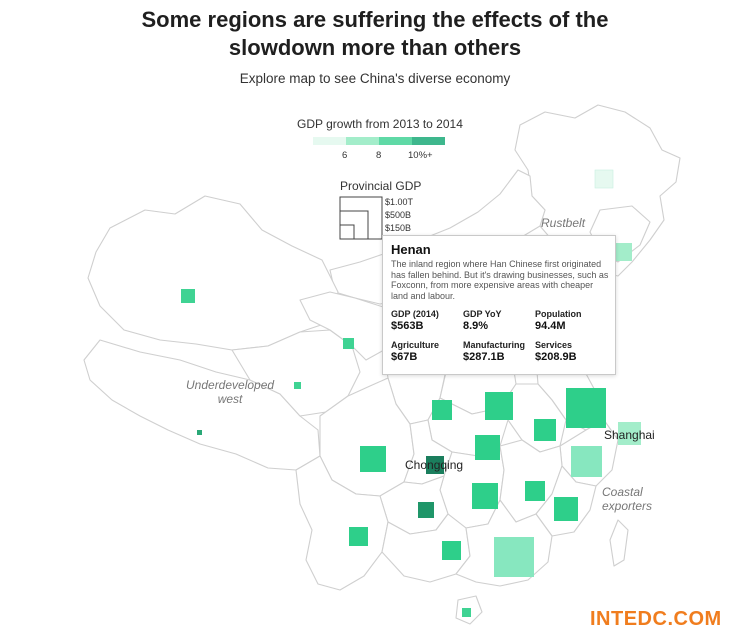 This screenshot has width=750, height=642. I want to click on square-xinjiang, so click(188, 296).